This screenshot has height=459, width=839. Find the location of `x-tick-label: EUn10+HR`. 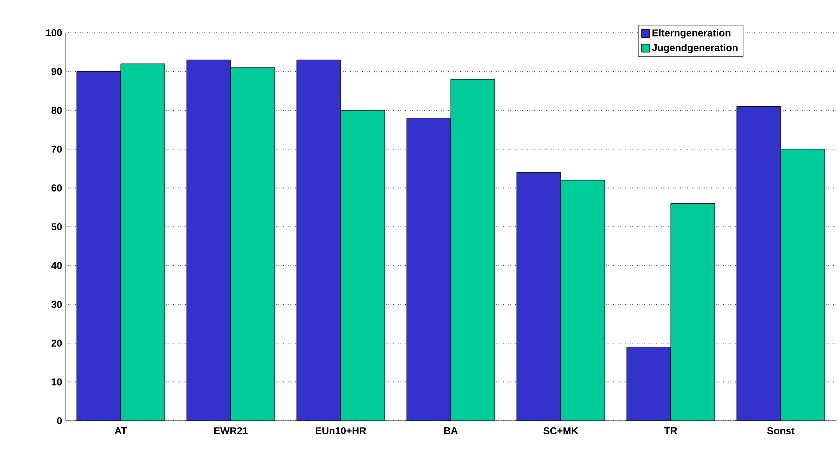

x-tick-label: EUn10+HR is located at coordinates (341, 431).